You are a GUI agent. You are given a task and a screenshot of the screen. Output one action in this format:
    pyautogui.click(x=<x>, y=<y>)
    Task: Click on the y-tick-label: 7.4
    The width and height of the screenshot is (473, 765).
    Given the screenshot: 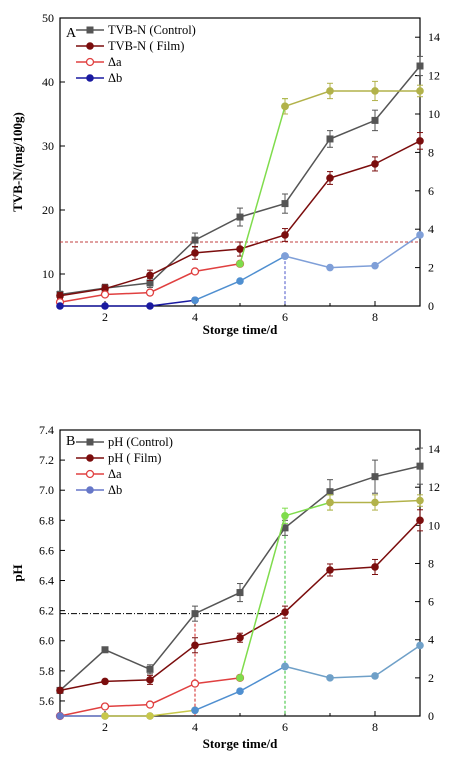 What is the action you would take?
    pyautogui.click(x=46, y=430)
    